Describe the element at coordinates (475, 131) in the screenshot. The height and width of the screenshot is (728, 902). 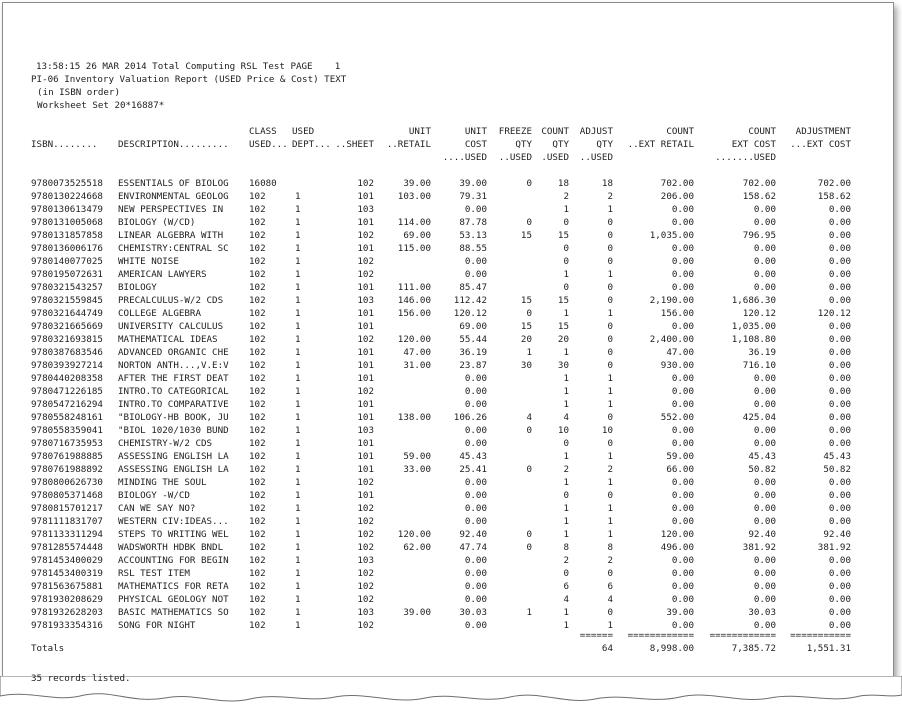
I see `column-header-cost: UNIT` at that location.